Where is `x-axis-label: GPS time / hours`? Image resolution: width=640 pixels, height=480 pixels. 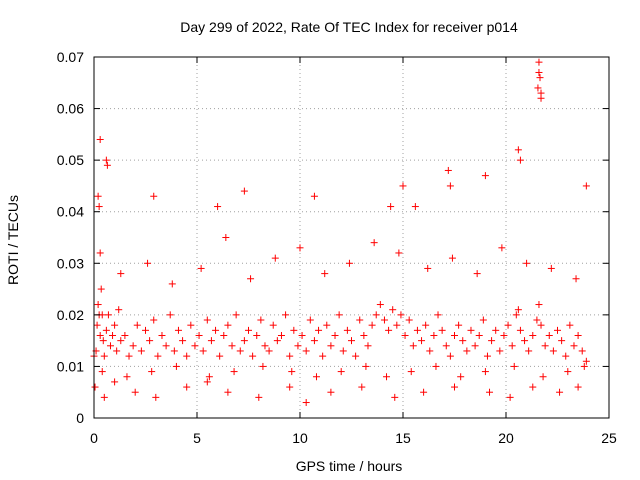
x-axis-label: GPS time / hours is located at coordinates (349, 466).